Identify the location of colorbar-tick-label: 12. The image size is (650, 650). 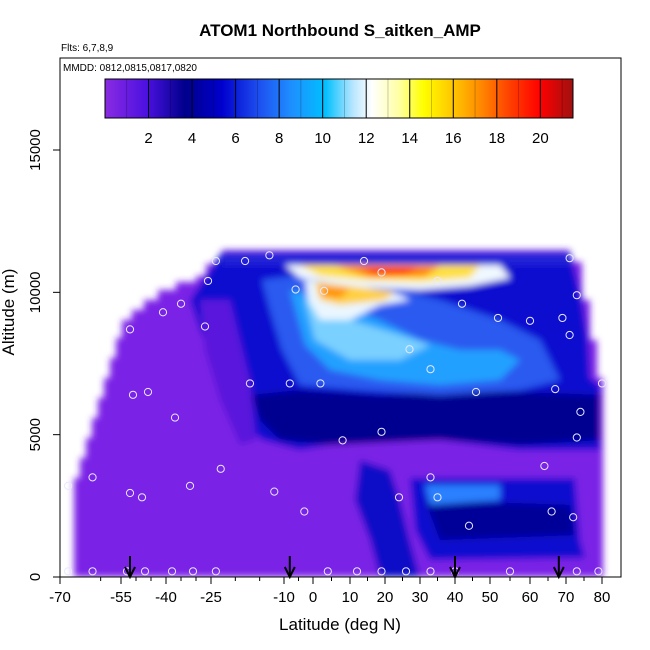
(366, 138).